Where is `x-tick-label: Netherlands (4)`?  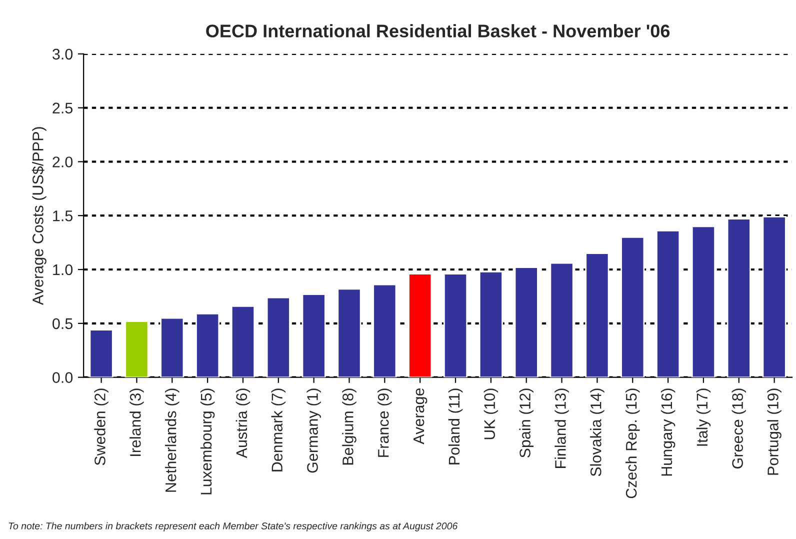 x-tick-label: Netherlands (4) is located at coordinates (172, 440).